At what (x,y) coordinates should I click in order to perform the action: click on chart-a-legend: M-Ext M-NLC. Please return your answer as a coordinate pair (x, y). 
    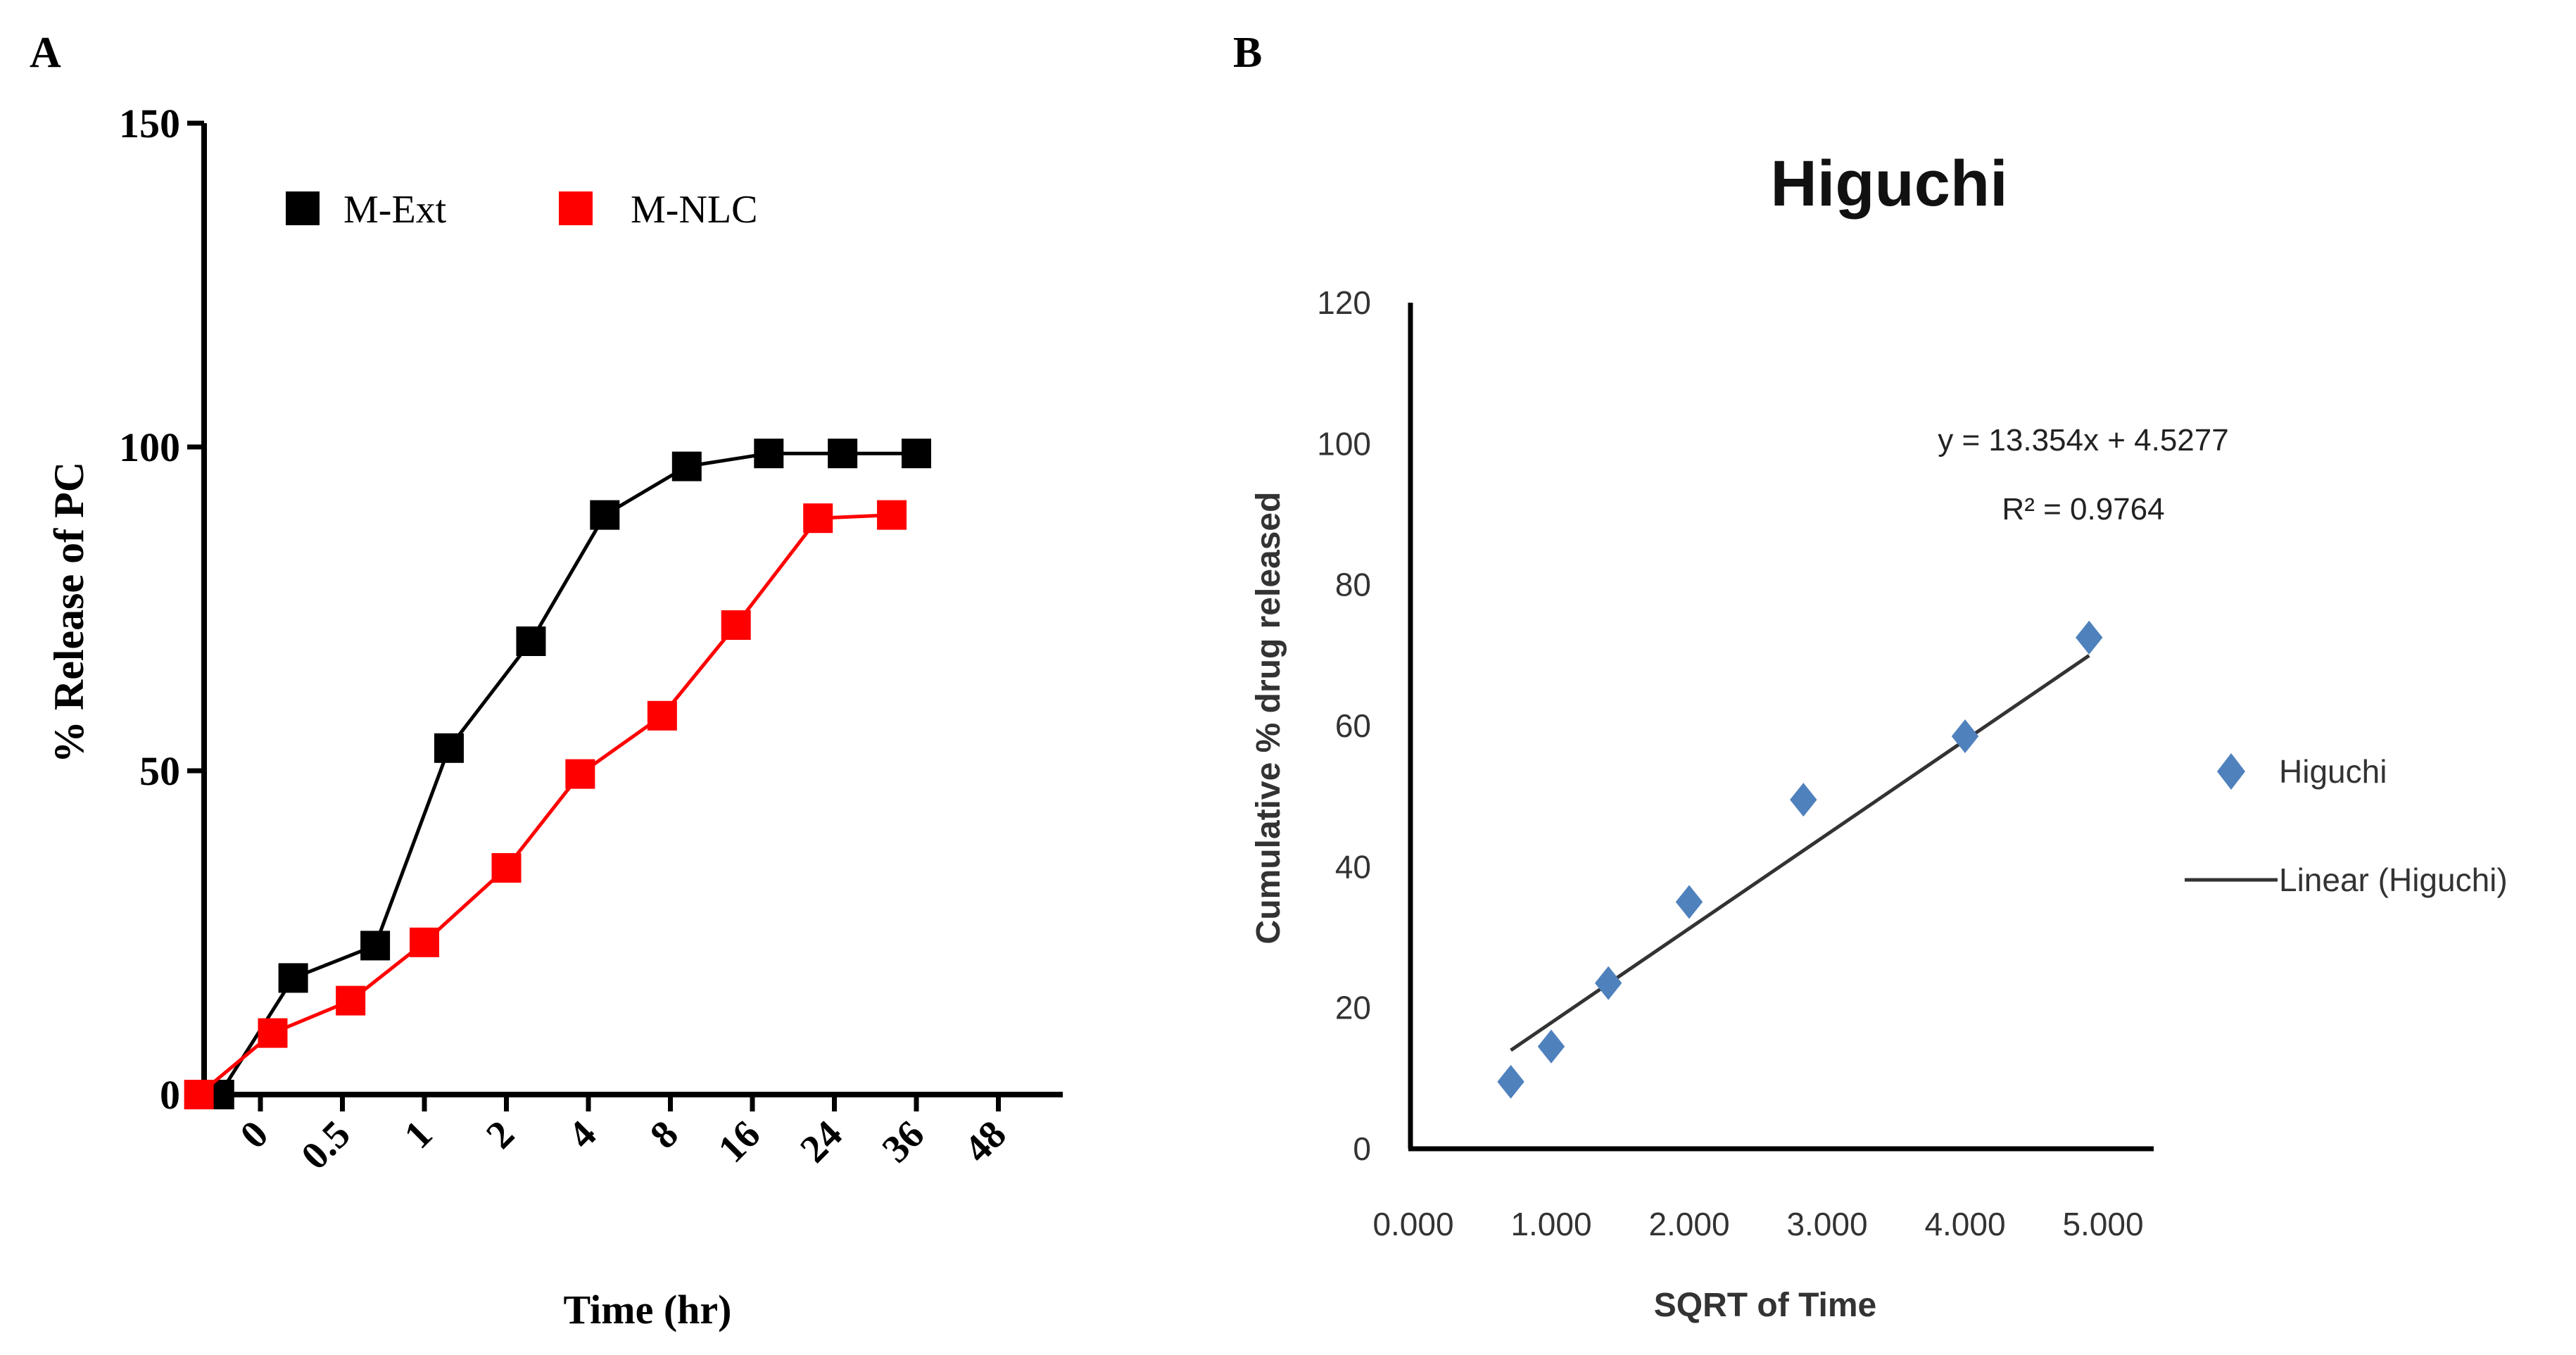
    Looking at the image, I should click on (521, 210).